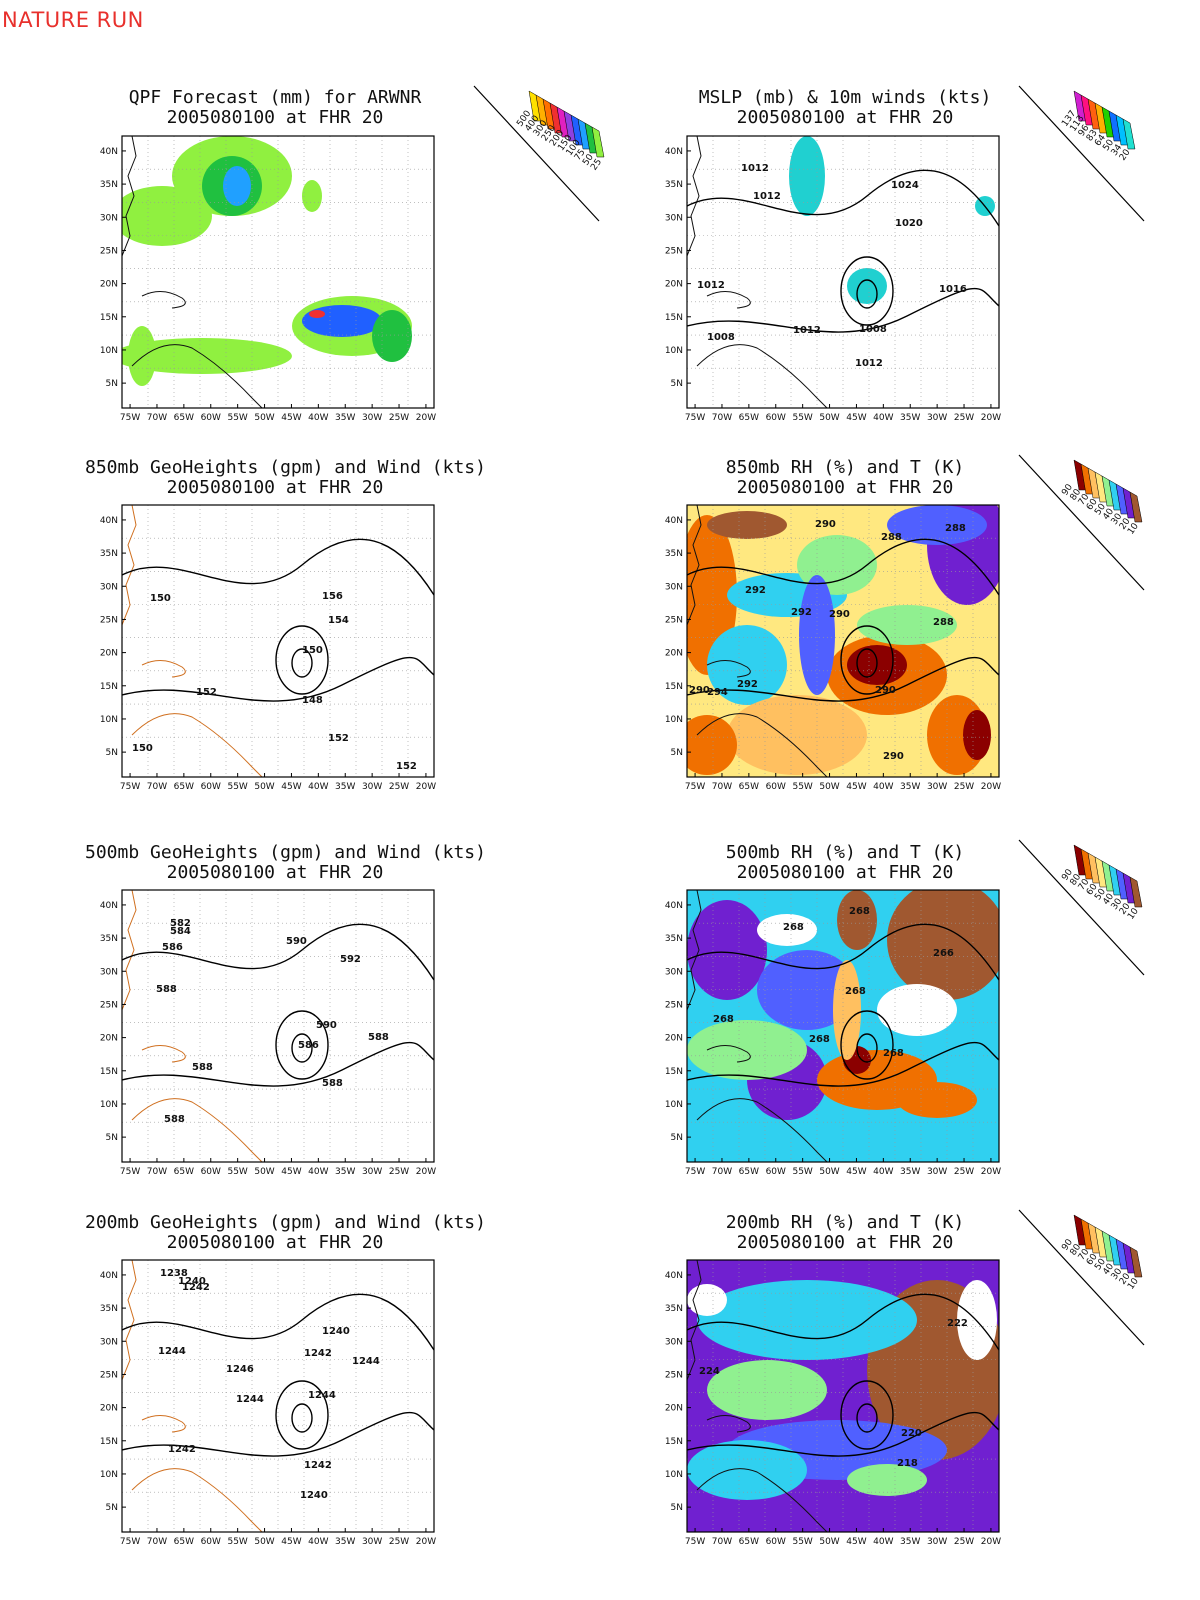 This screenshot has height=1600, width=1200. What do you see at coordinates (73, 20) in the screenshot?
I see `page-title: NATURE RUN` at bounding box center [73, 20].